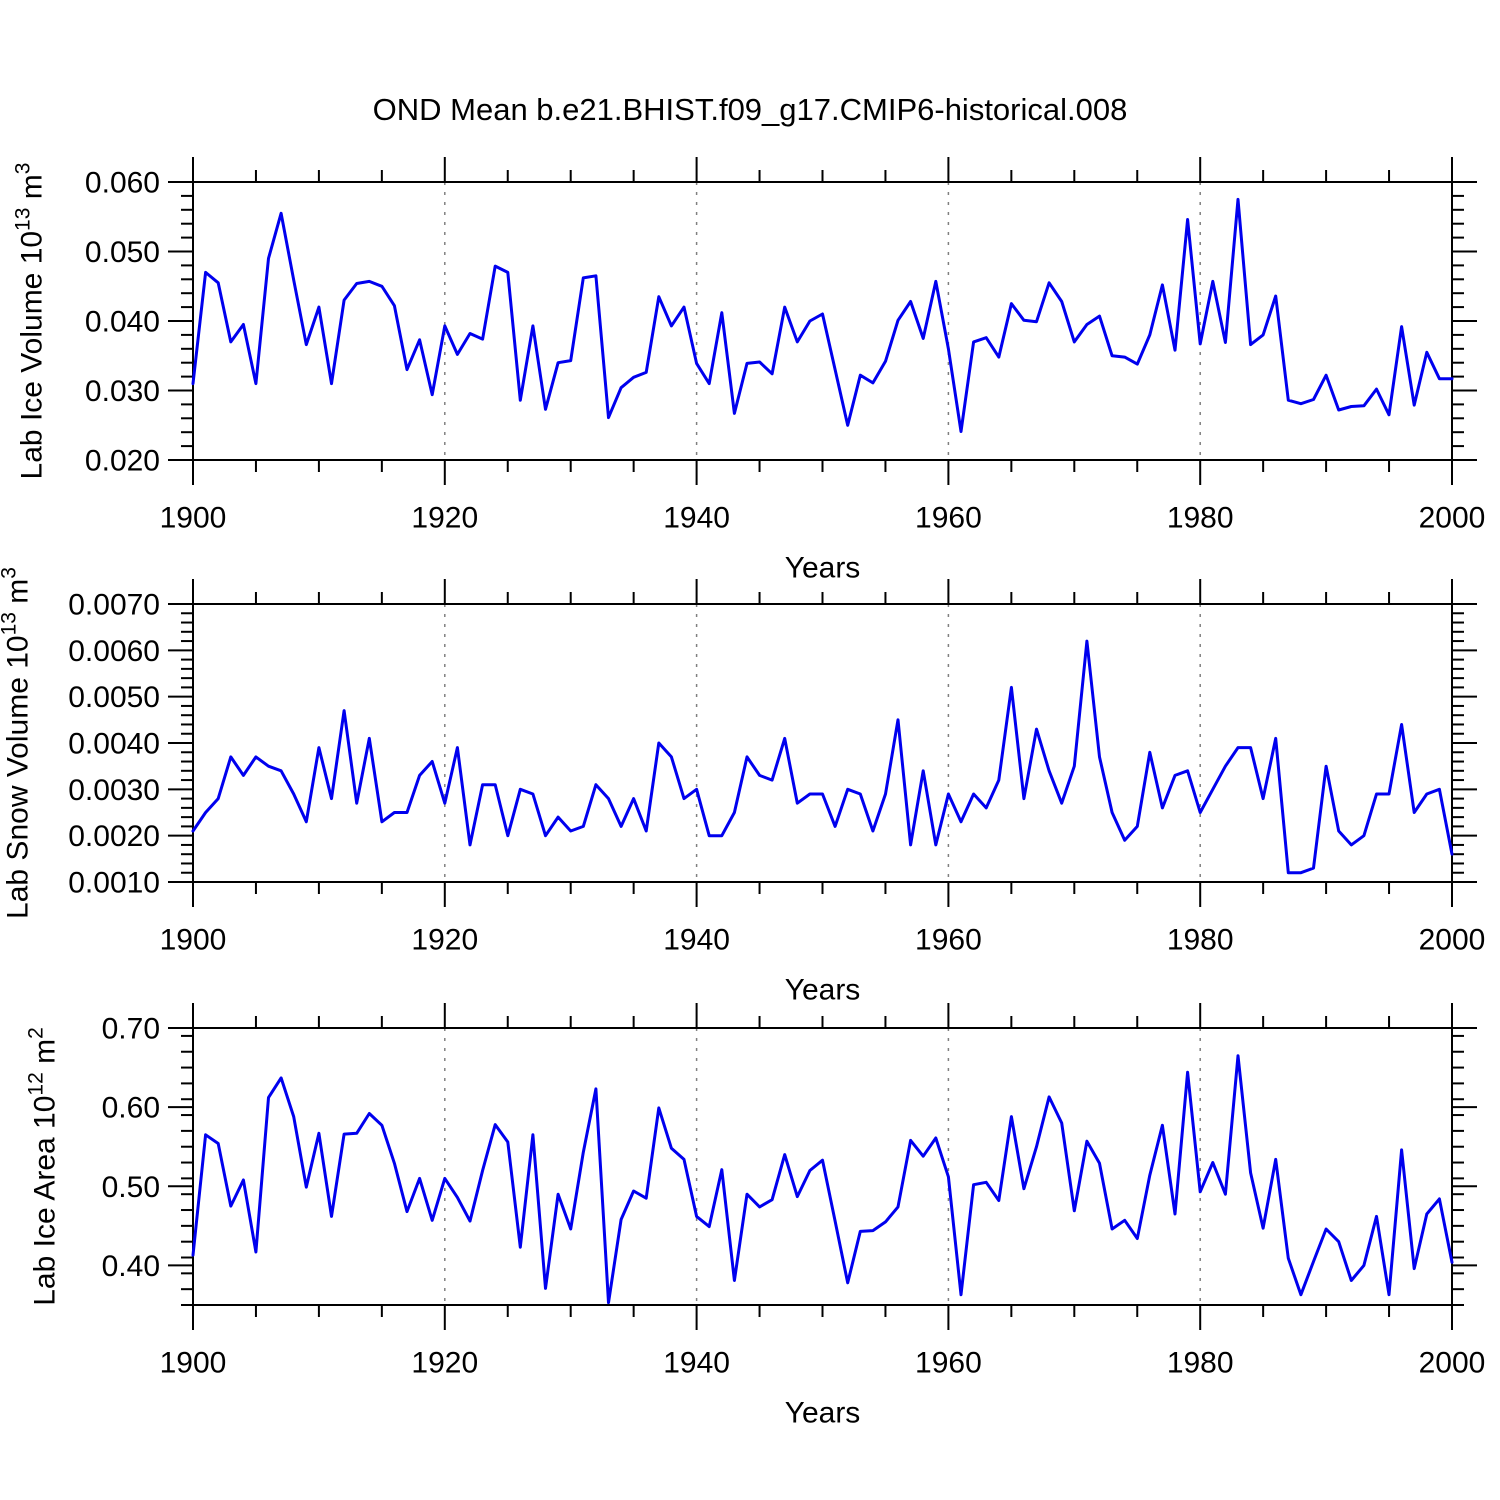 The width and height of the screenshot is (1500, 1500). Describe the element at coordinates (30, 321) in the screenshot. I see `y-axis-label: Lab Ice Volume 1013 m3` at that location.